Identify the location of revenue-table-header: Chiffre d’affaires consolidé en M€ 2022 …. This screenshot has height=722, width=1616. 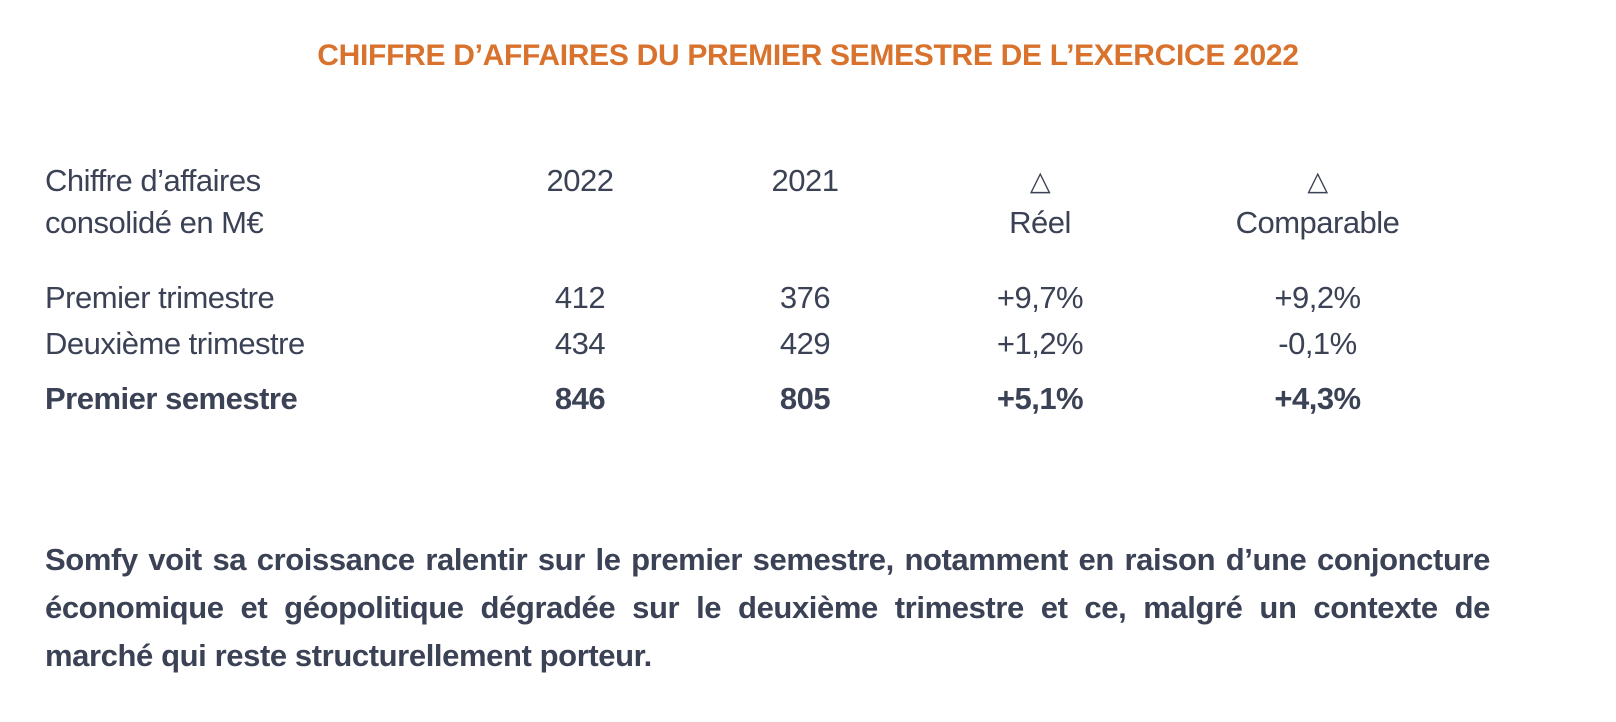
(757, 202).